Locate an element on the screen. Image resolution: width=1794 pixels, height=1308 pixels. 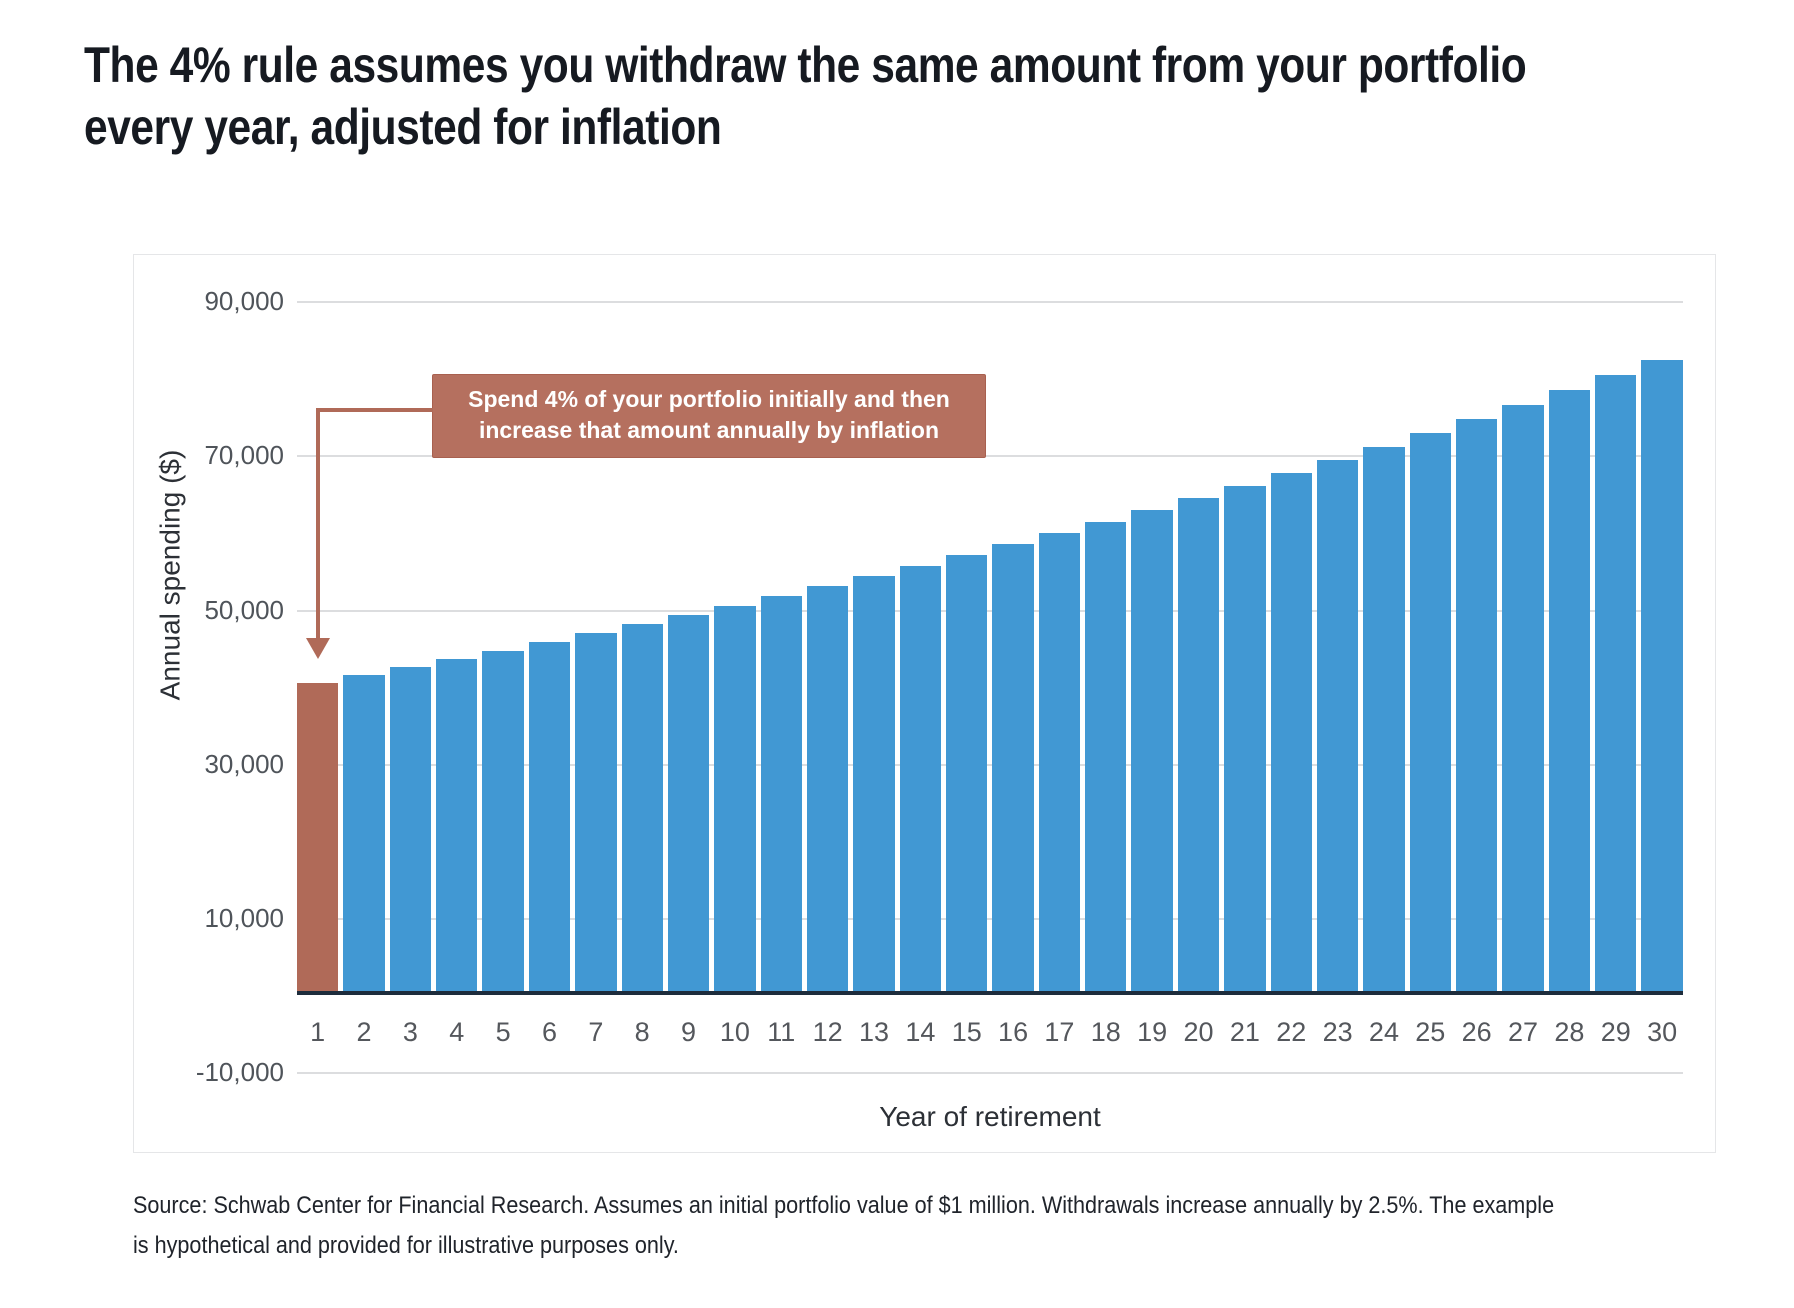
y-tick-label: -10,000 is located at coordinates (239, 1072).